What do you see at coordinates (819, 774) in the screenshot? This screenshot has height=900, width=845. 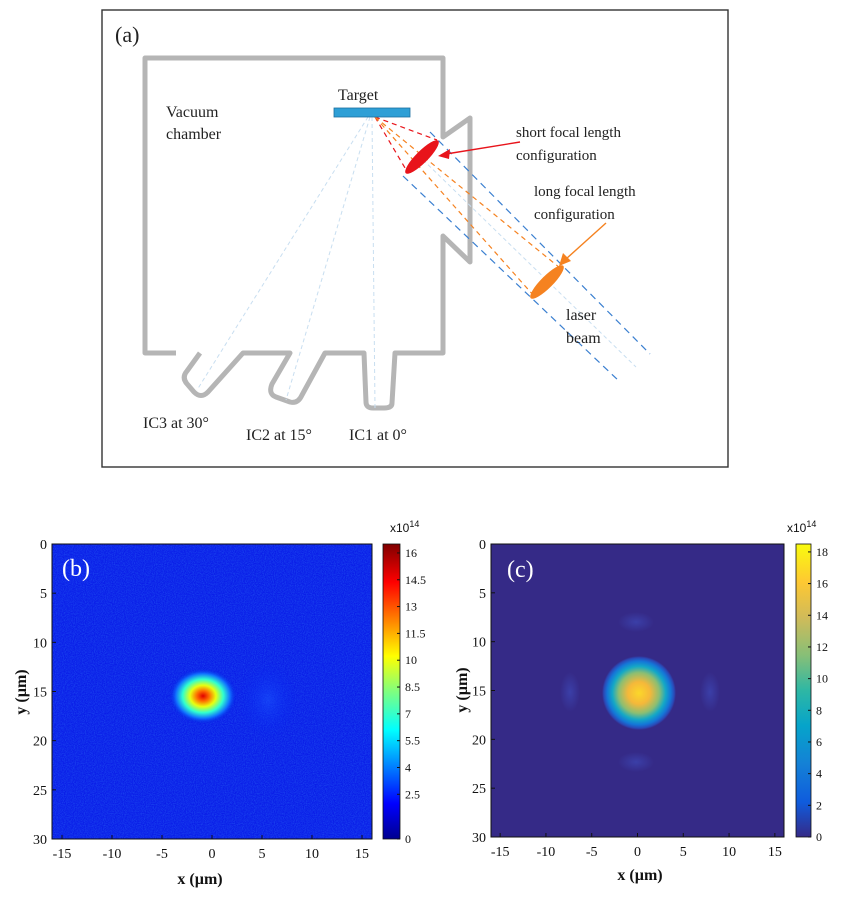 I see `colorbar-tick-label: 4` at bounding box center [819, 774].